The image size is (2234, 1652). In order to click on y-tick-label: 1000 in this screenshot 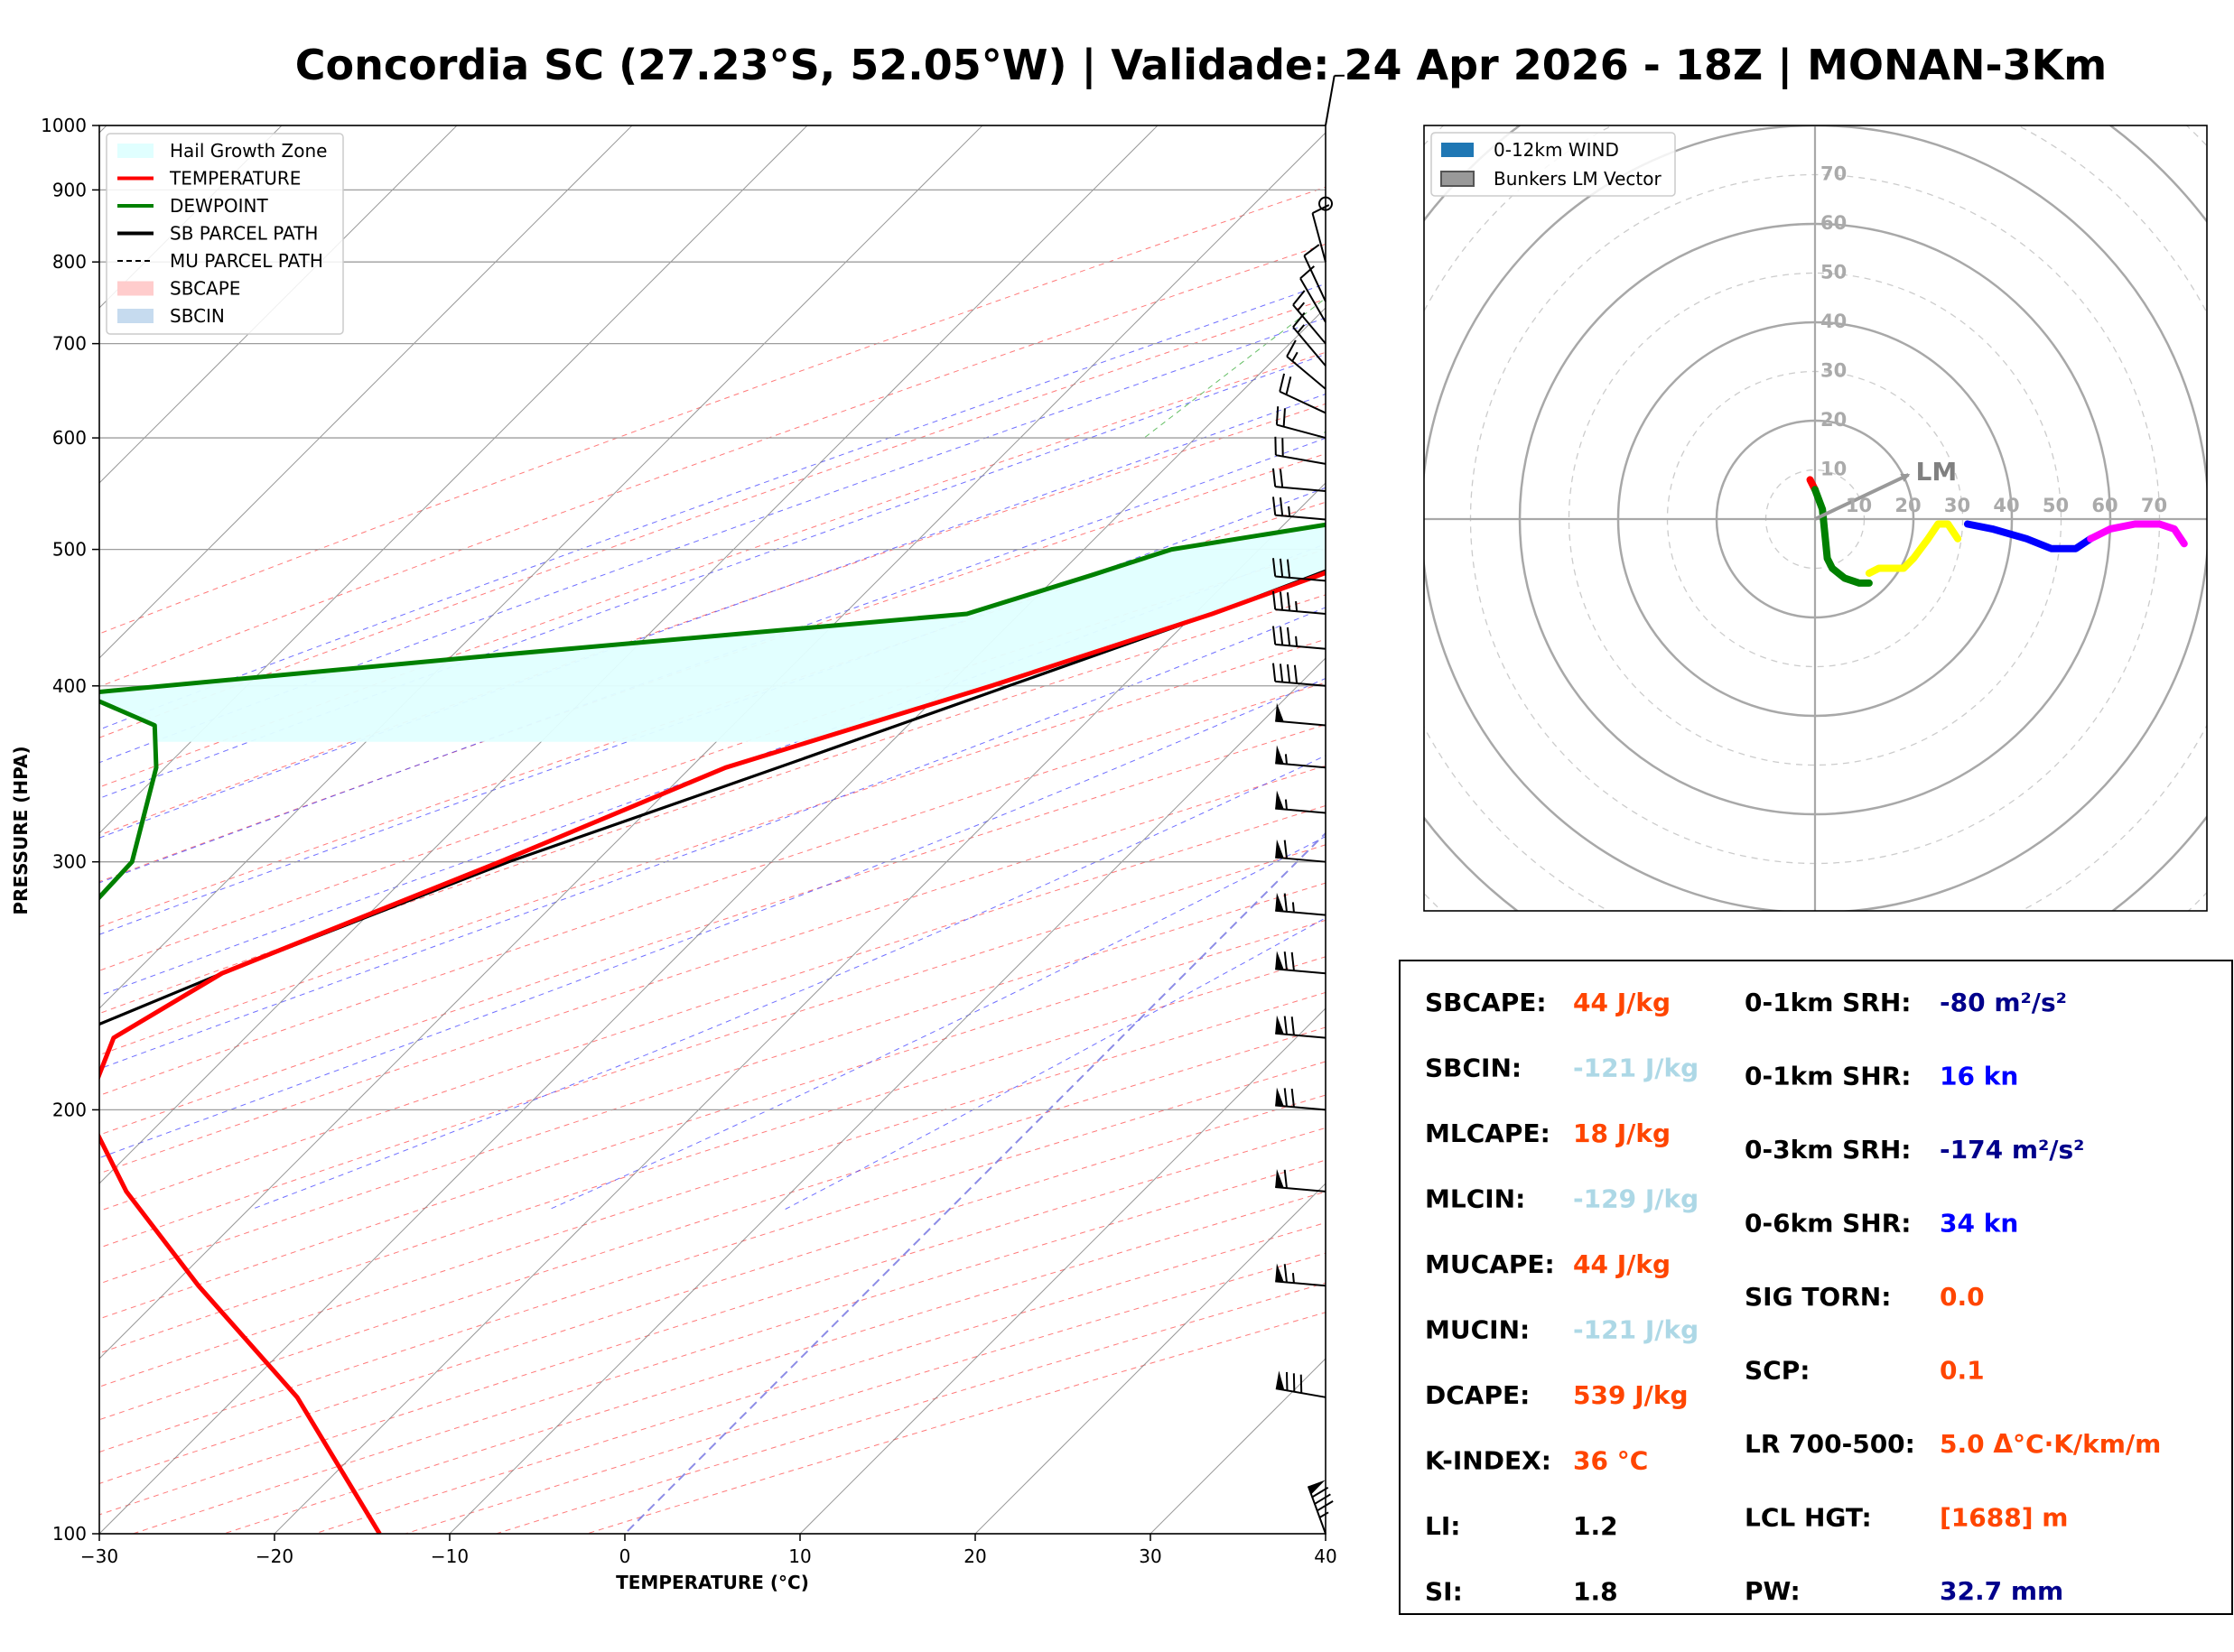, I will do `click(64, 125)`.